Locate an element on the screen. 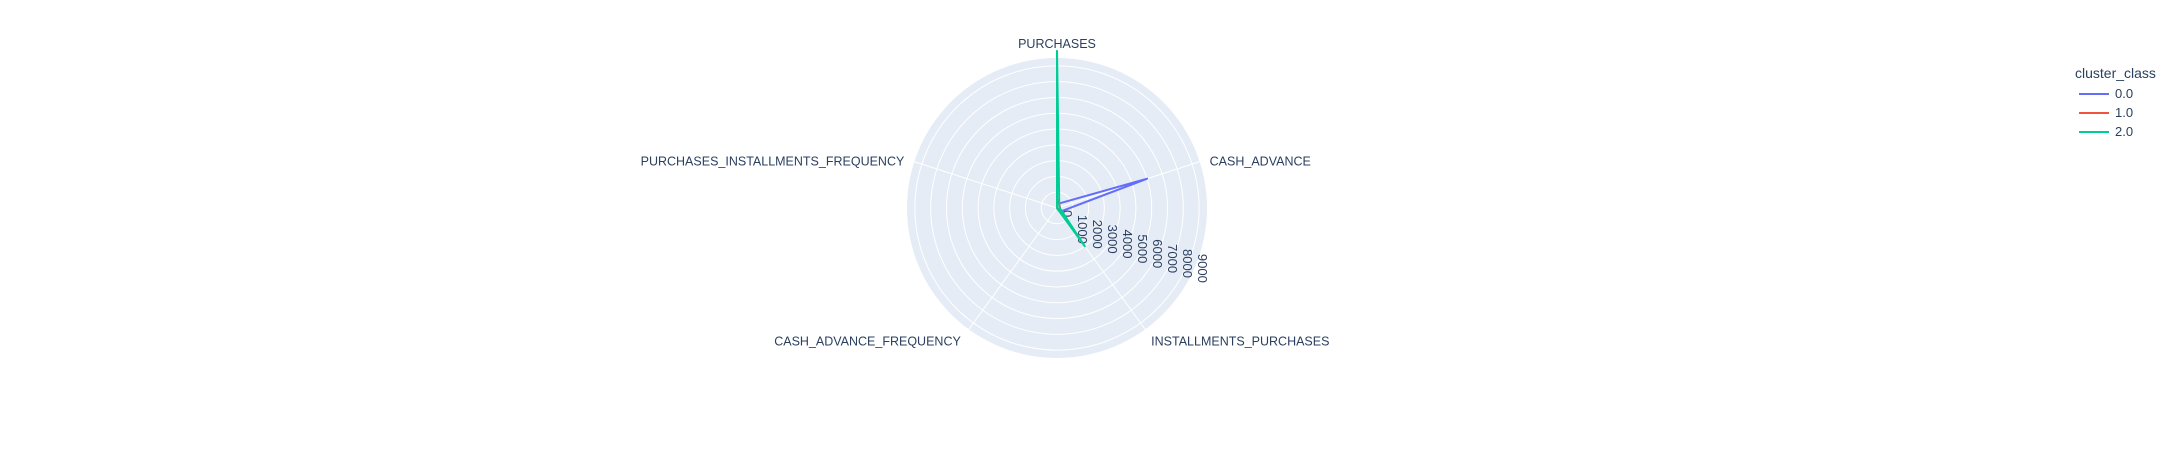 Image resolution: width=2180 pixels, height=450 pixels. radial-tick-label: 7000 is located at coordinates (1172, 258).